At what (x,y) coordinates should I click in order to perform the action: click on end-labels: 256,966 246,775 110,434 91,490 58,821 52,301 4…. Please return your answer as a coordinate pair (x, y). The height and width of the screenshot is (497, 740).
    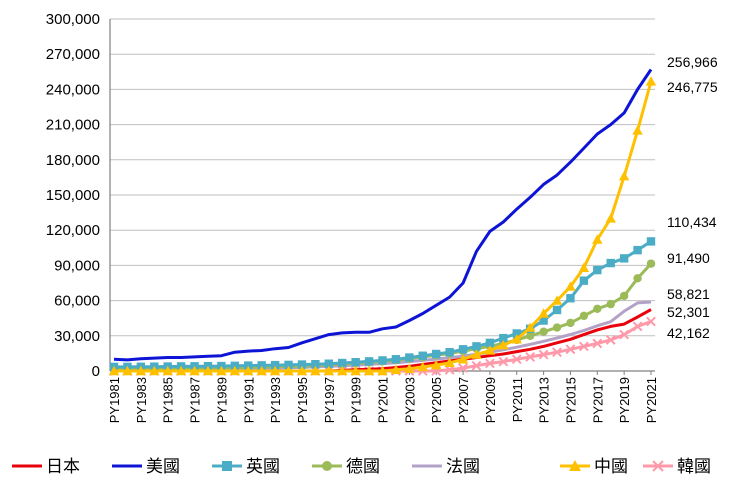
    Looking at the image, I should click on (692, 197).